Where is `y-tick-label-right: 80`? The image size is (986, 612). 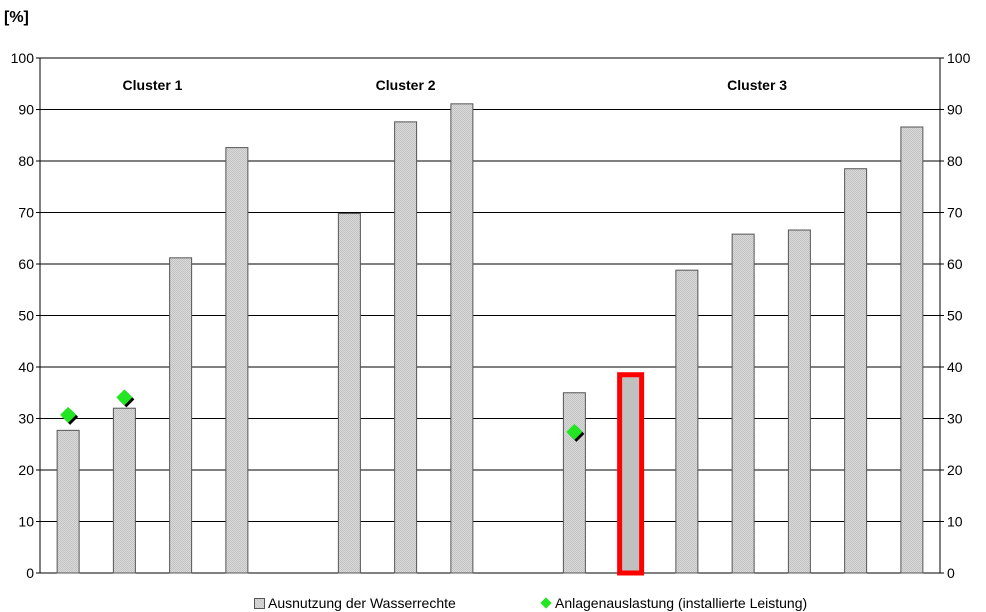 y-tick-label-right: 80 is located at coordinates (955, 161).